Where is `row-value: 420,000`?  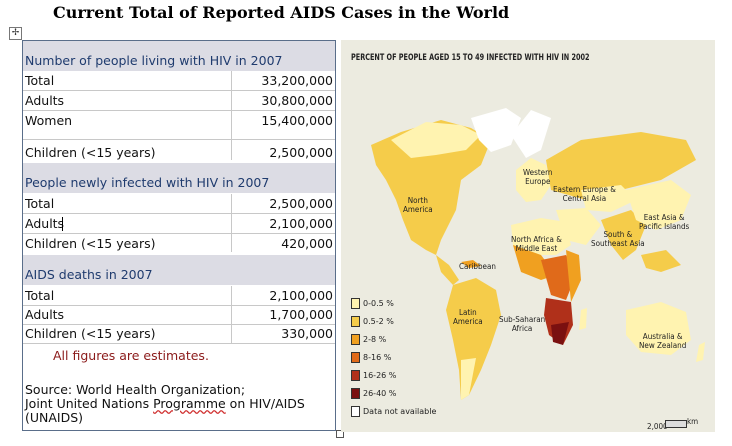 row-value: 420,000 is located at coordinates (307, 243).